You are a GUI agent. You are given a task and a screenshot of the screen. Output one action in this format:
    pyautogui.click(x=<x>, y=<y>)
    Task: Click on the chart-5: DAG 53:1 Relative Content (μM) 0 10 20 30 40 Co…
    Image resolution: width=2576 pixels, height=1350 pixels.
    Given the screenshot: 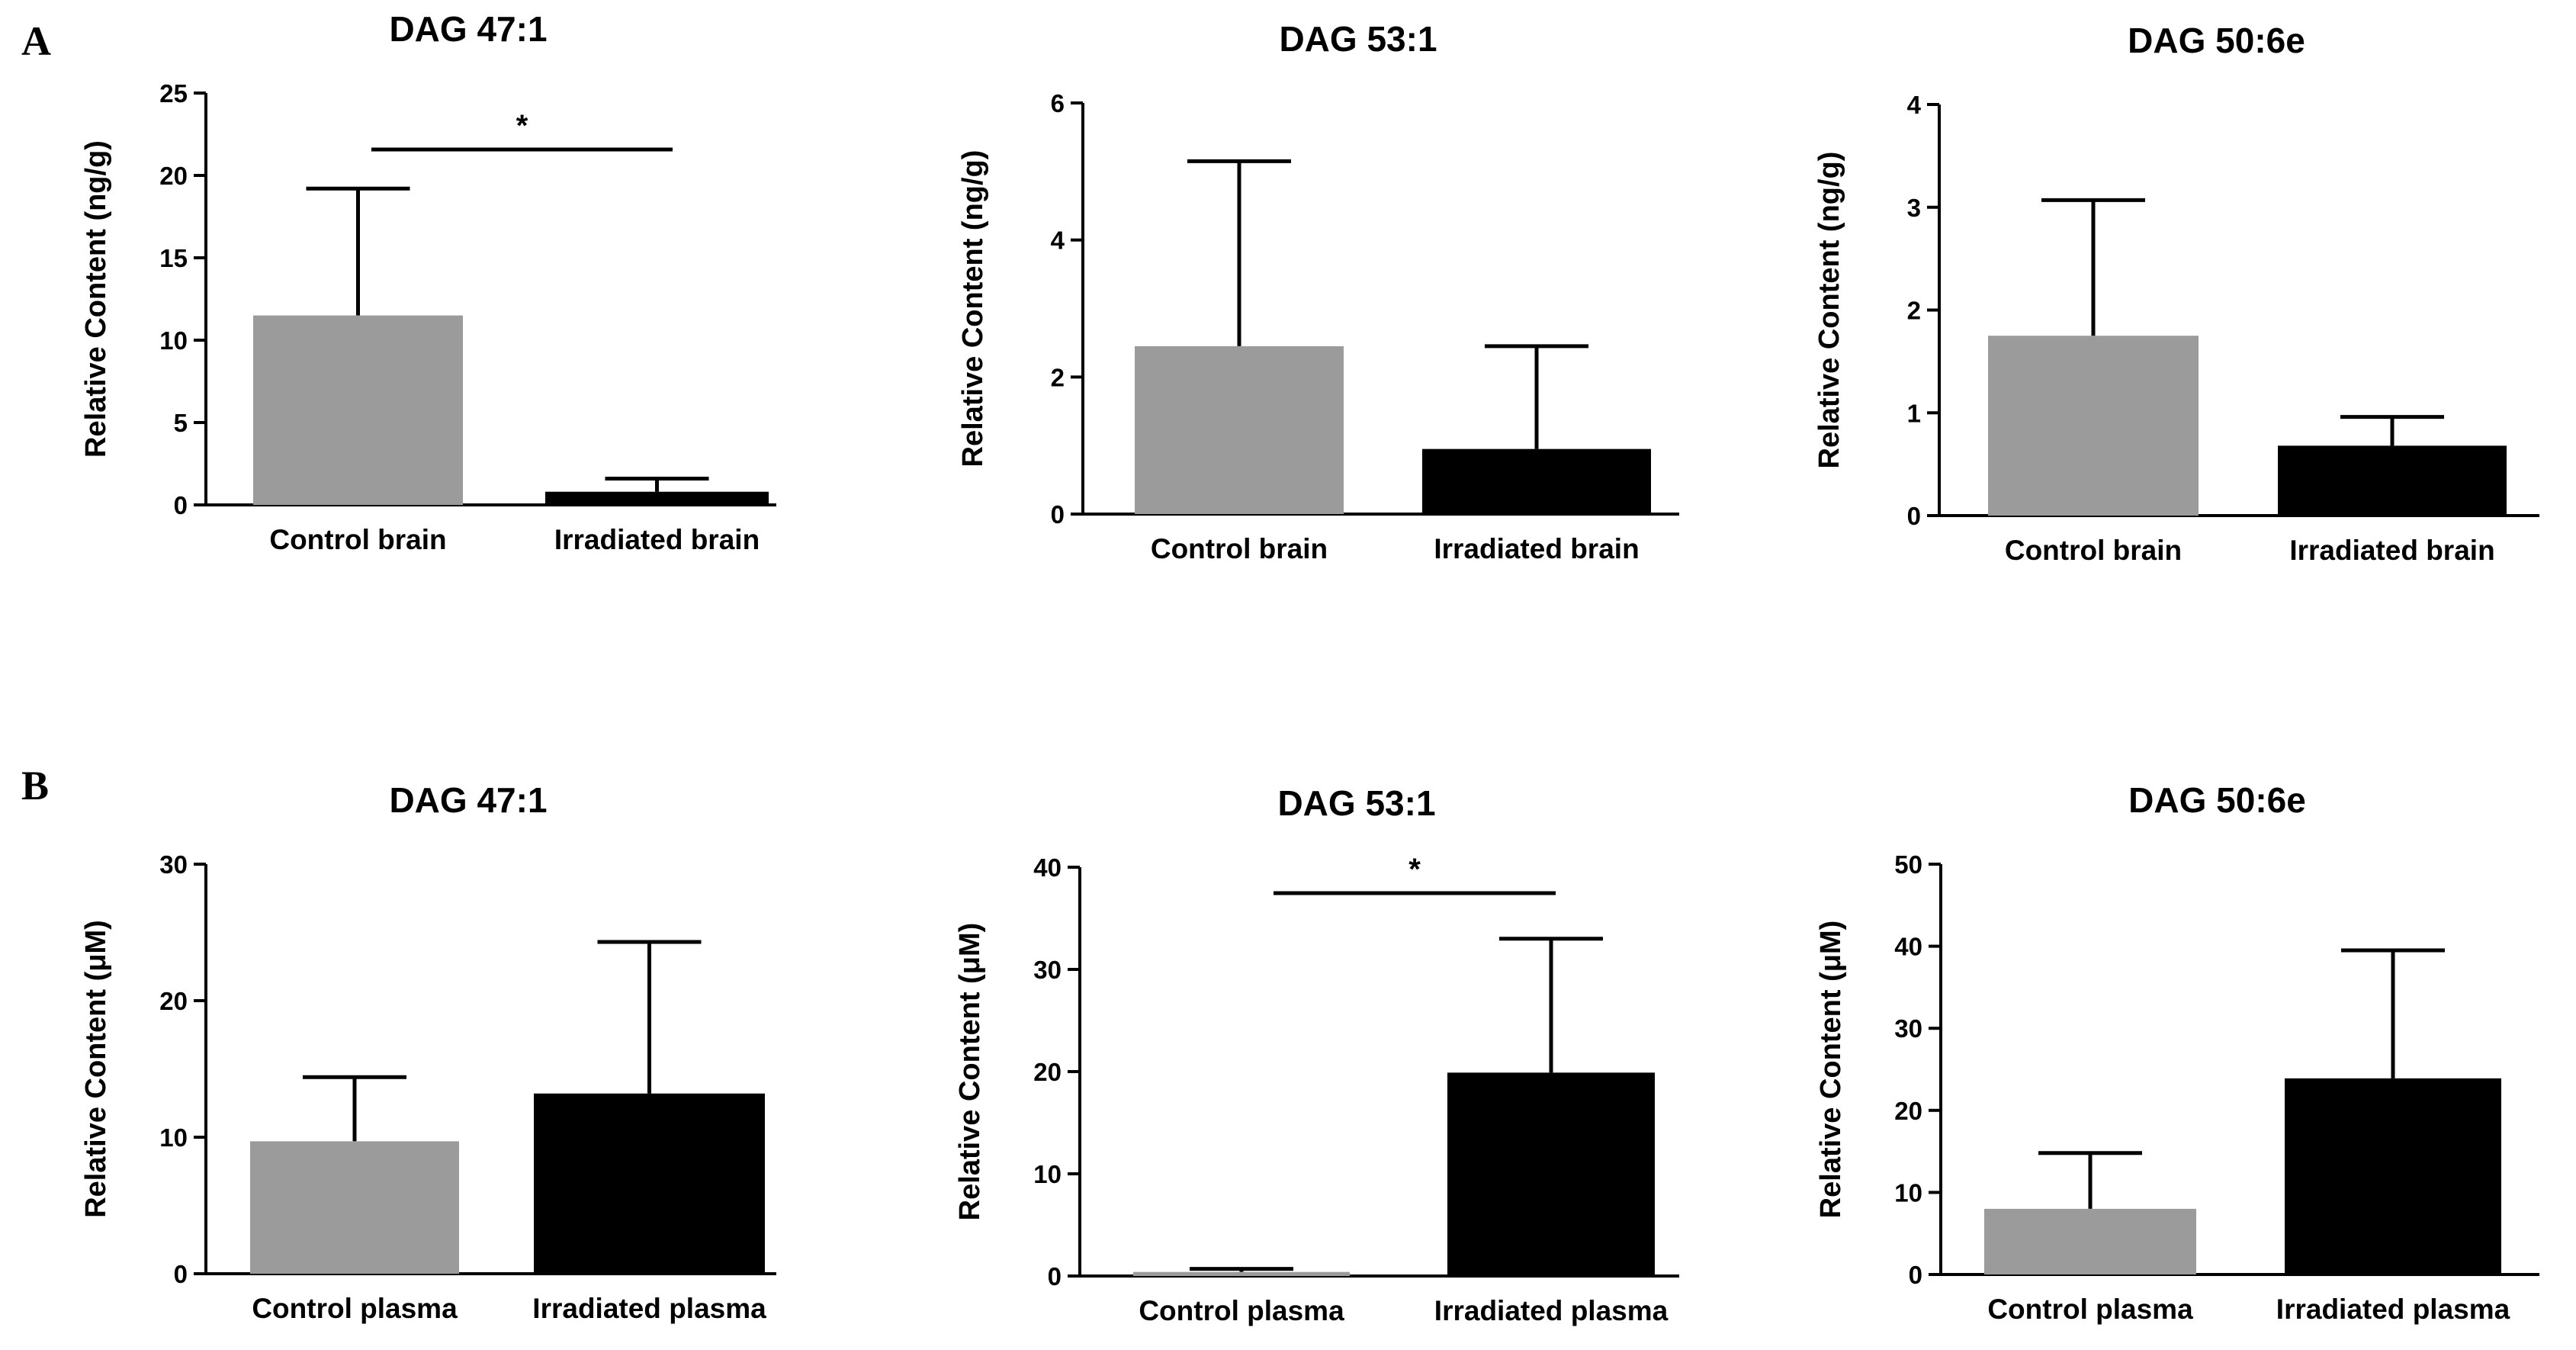 What is the action you would take?
    pyautogui.click(x=1316, y=1054)
    